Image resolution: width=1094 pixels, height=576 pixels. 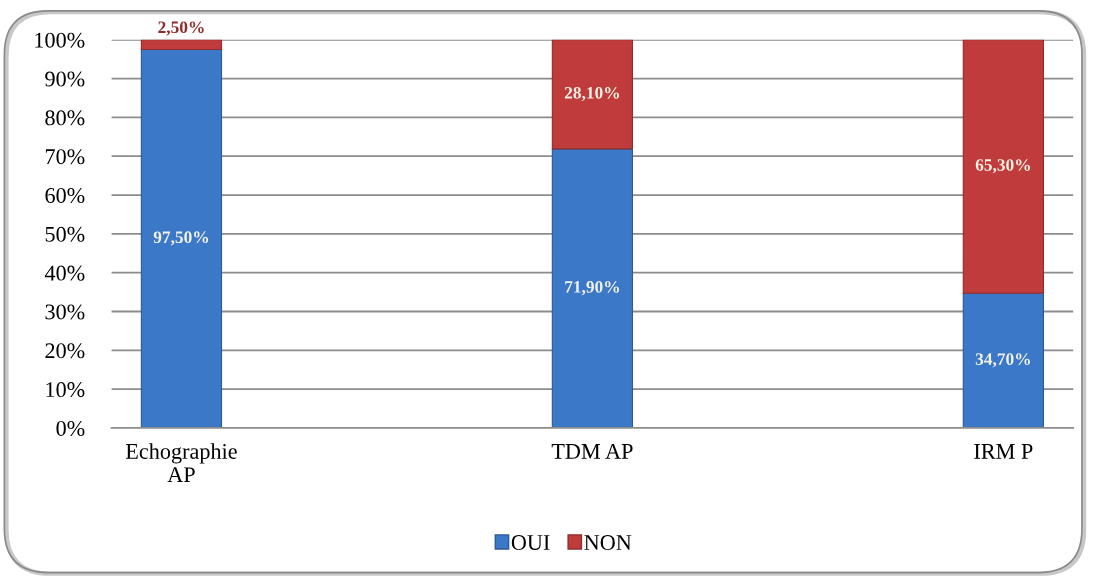 I want to click on y-tick-label: 30%, so click(x=65, y=312).